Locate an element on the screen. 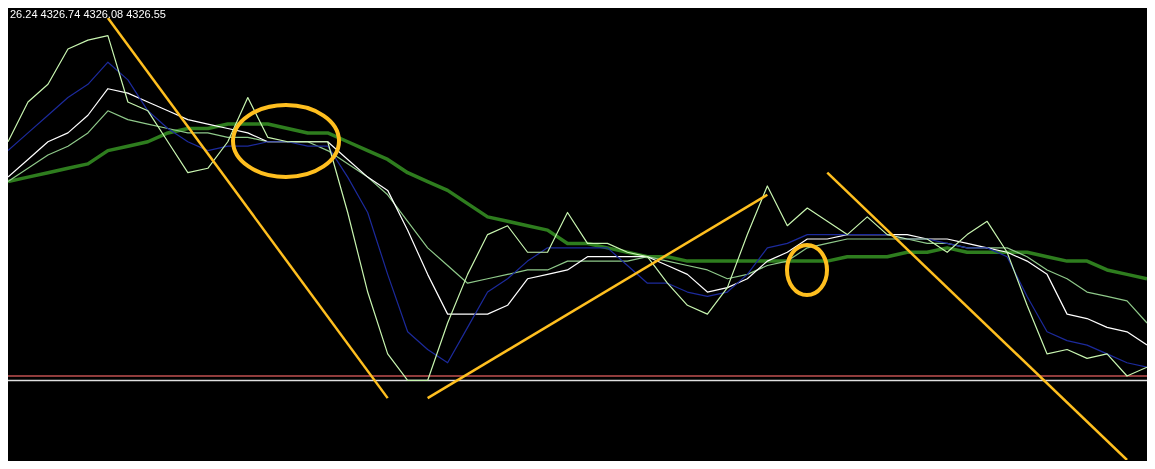 The width and height of the screenshot is (1155, 469). annotation: 26.24 4326.74 4326.08 4326.55 is located at coordinates (88, 14).